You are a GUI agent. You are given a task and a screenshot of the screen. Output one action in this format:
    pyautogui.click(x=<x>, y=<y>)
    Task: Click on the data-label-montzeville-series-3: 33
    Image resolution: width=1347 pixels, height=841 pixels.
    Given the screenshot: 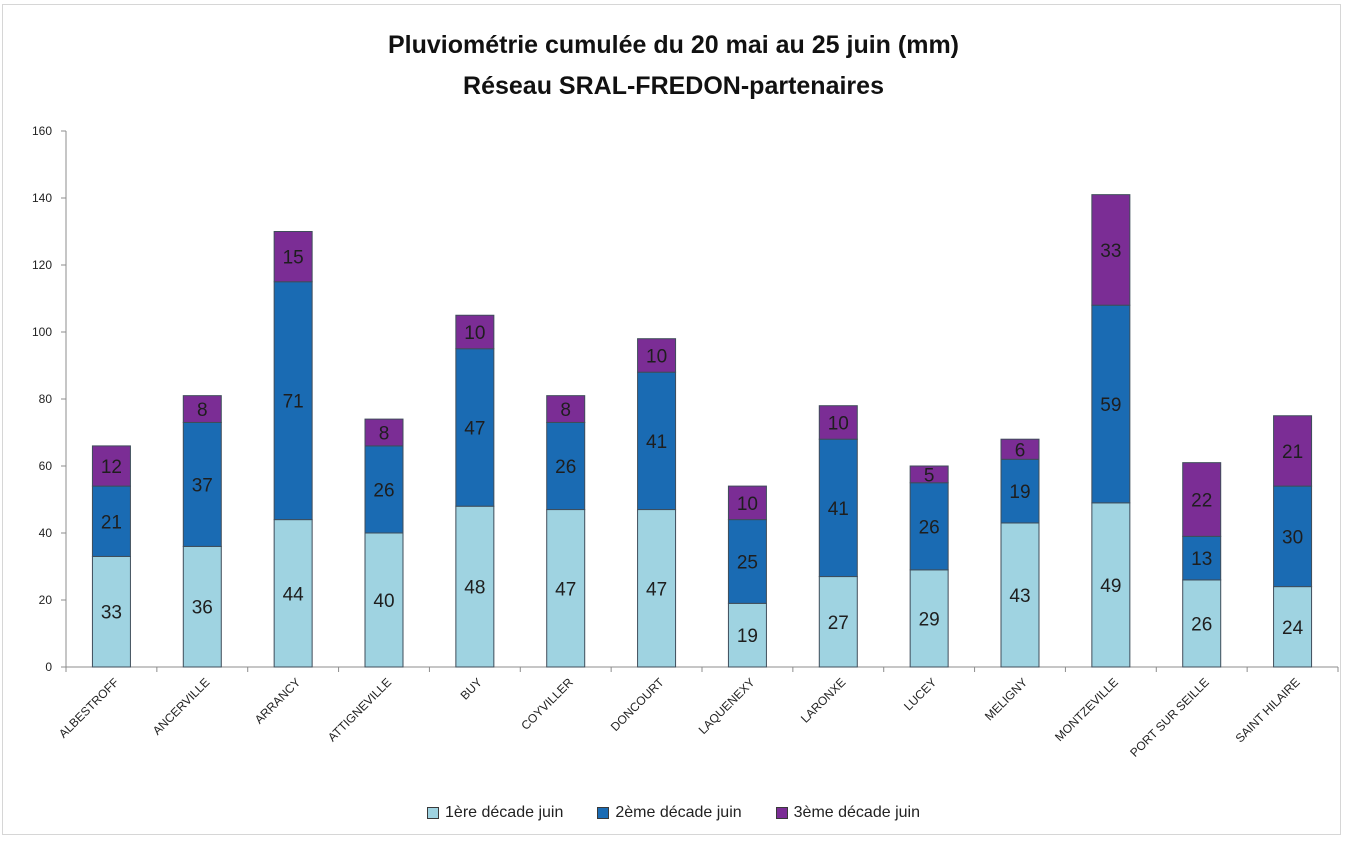 What is the action you would take?
    pyautogui.click(x=1110, y=251)
    